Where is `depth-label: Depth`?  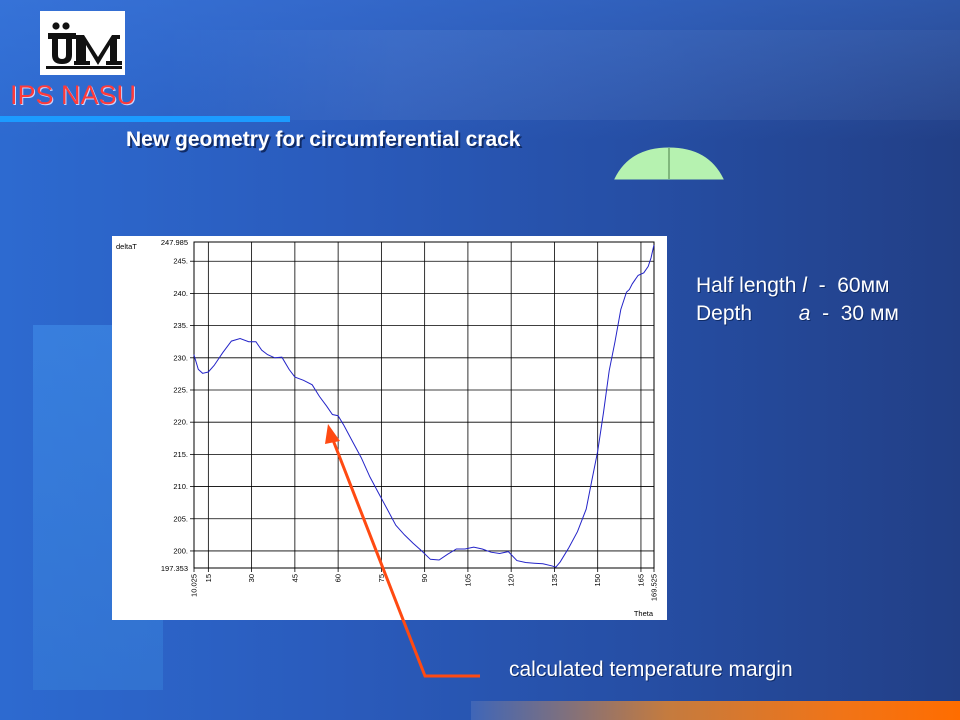 depth-label: Depth is located at coordinates (724, 313).